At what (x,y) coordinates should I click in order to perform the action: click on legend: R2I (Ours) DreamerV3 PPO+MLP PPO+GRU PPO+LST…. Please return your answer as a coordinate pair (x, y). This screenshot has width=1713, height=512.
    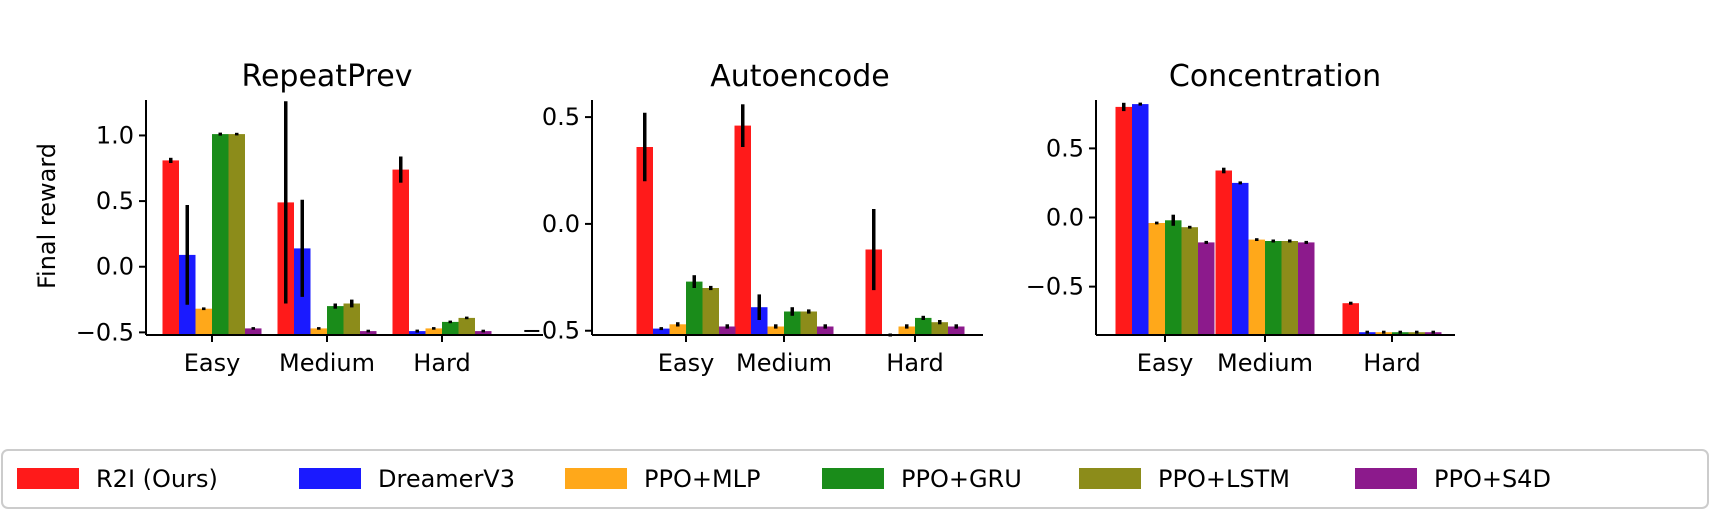
    Looking at the image, I should click on (855, 479).